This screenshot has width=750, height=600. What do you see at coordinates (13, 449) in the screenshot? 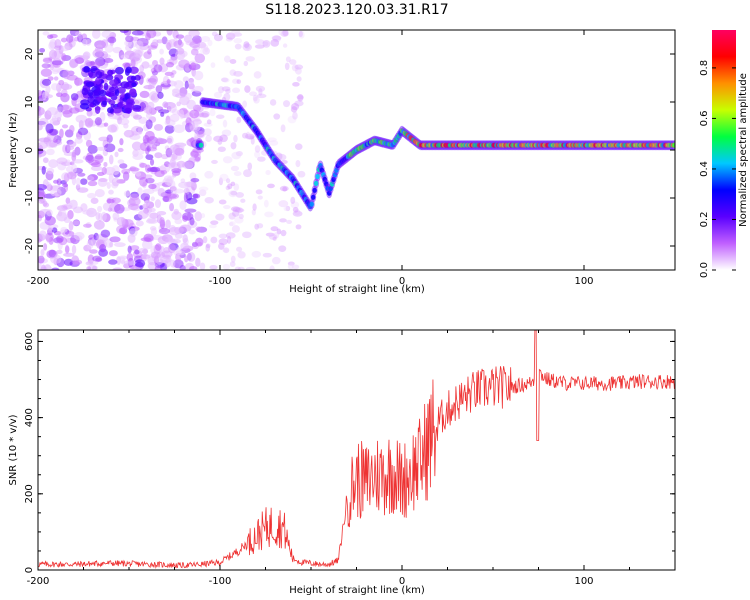
I see `snr-y-label: SNR (10 * v/v)` at bounding box center [13, 449].